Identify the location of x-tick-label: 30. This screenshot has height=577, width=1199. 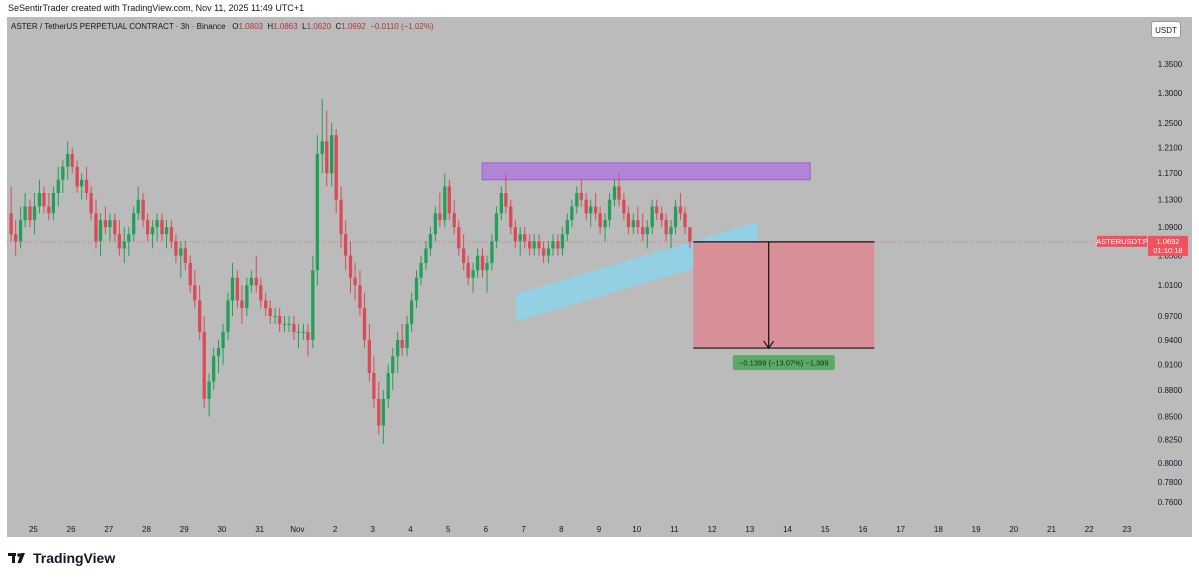
(221, 529).